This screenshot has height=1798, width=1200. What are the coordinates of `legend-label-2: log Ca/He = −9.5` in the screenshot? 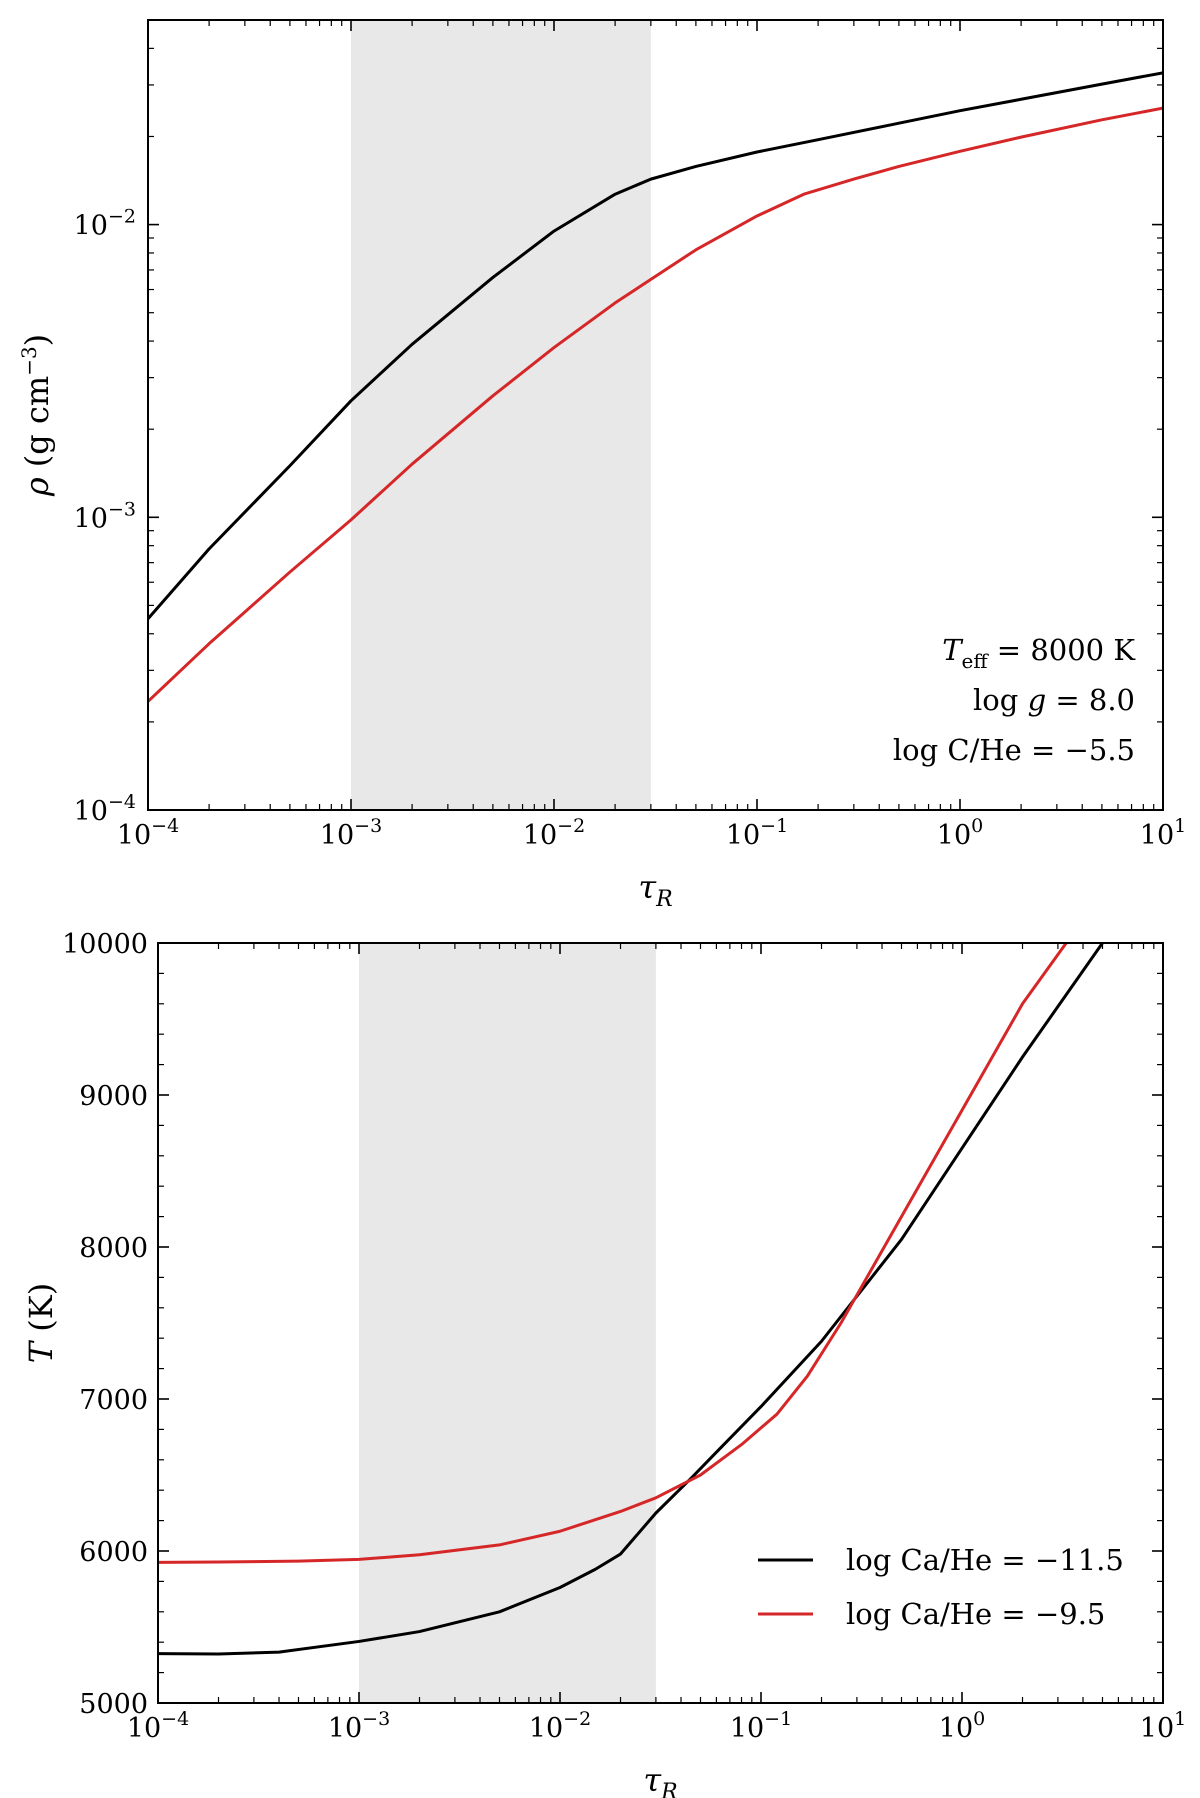 It's located at (975, 1614).